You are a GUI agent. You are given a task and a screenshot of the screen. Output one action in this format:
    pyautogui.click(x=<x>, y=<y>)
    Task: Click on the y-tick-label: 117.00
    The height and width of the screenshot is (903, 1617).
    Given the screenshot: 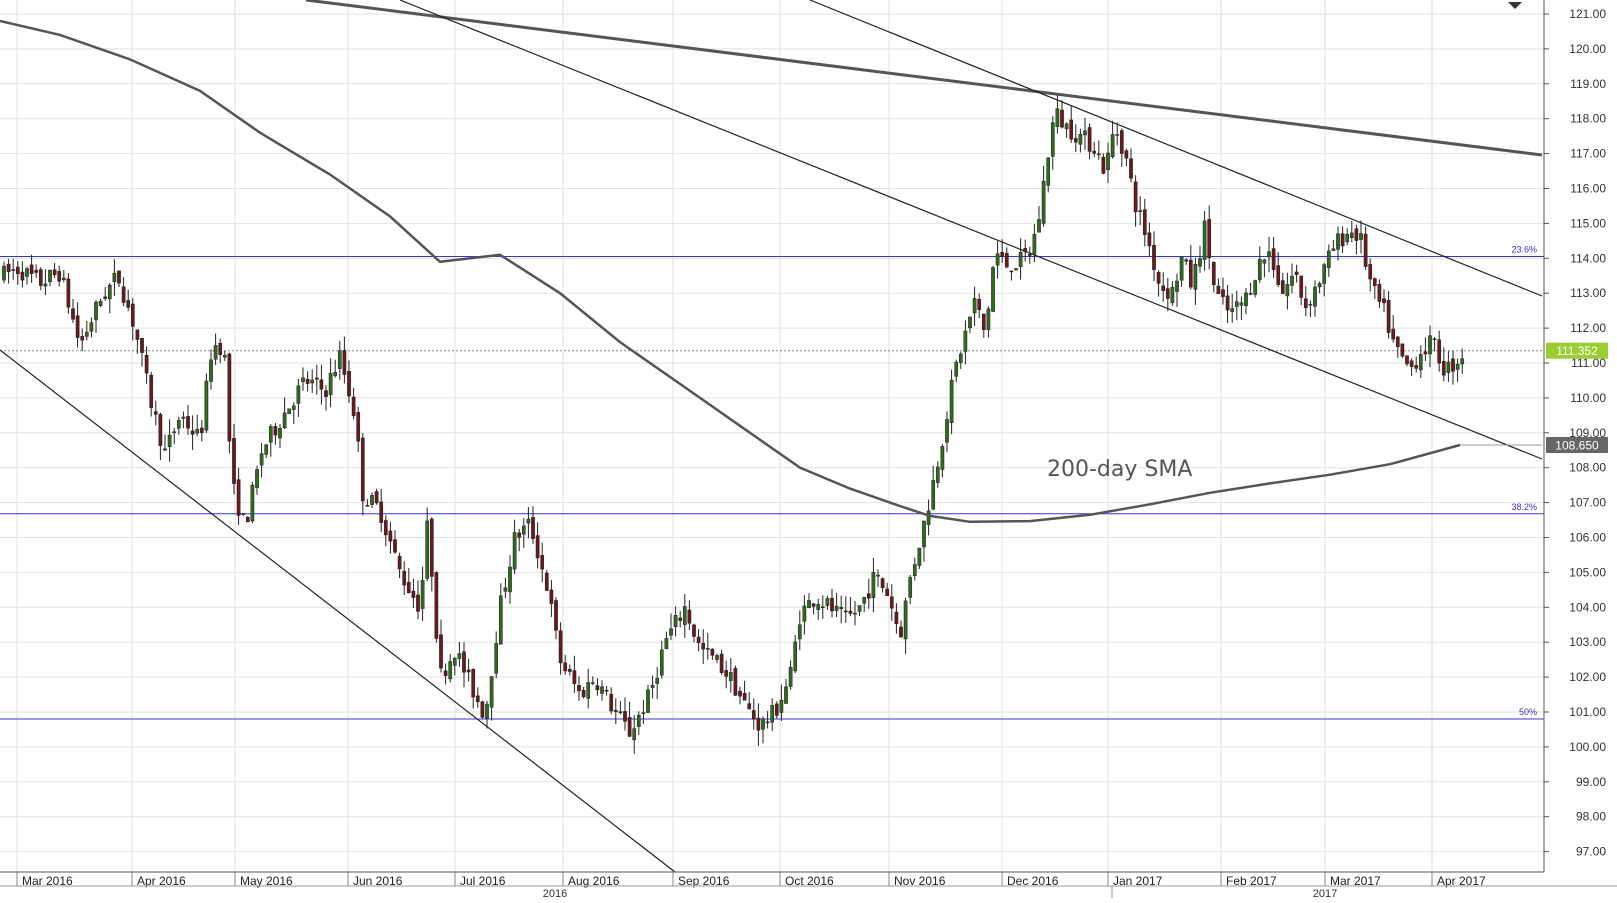 What is the action you would take?
    pyautogui.click(x=1588, y=154)
    